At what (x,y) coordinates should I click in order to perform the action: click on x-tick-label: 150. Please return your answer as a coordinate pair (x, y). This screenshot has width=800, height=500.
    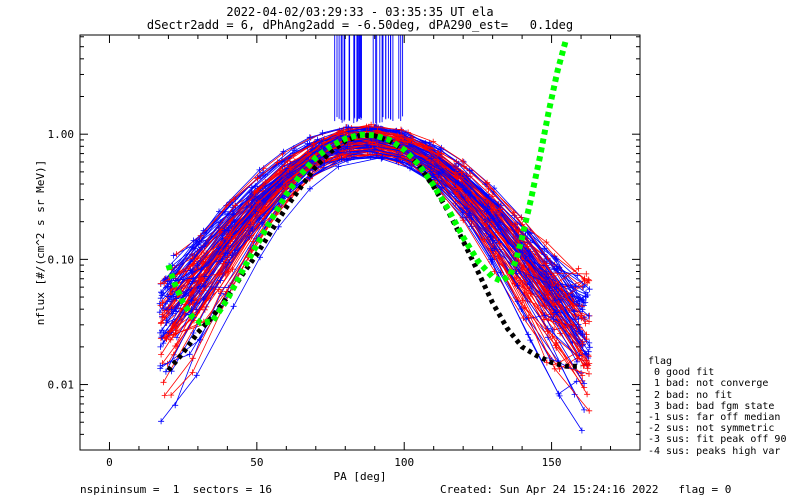
    Looking at the image, I should click on (552, 462).